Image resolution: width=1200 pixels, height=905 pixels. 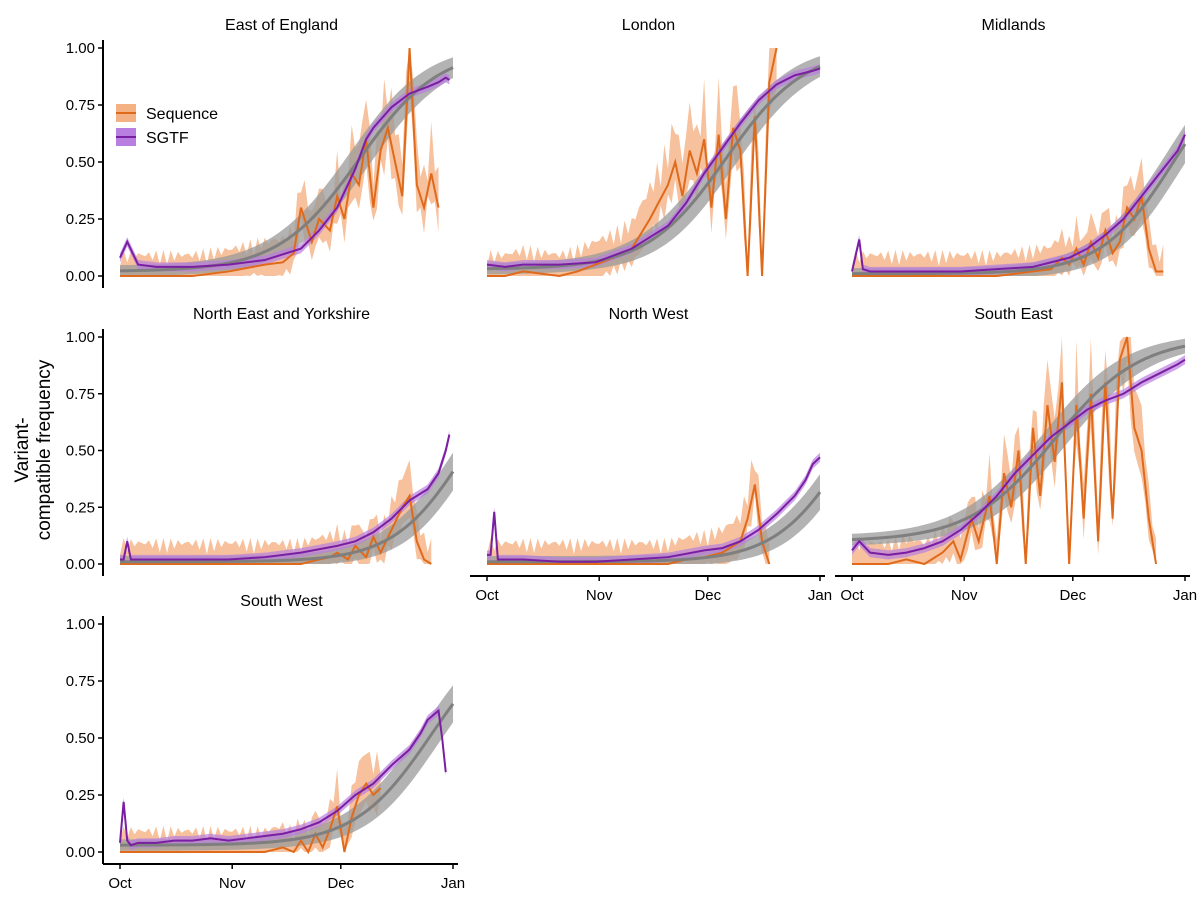 I want to click on legend: Sequence SGTF, so click(x=167, y=125).